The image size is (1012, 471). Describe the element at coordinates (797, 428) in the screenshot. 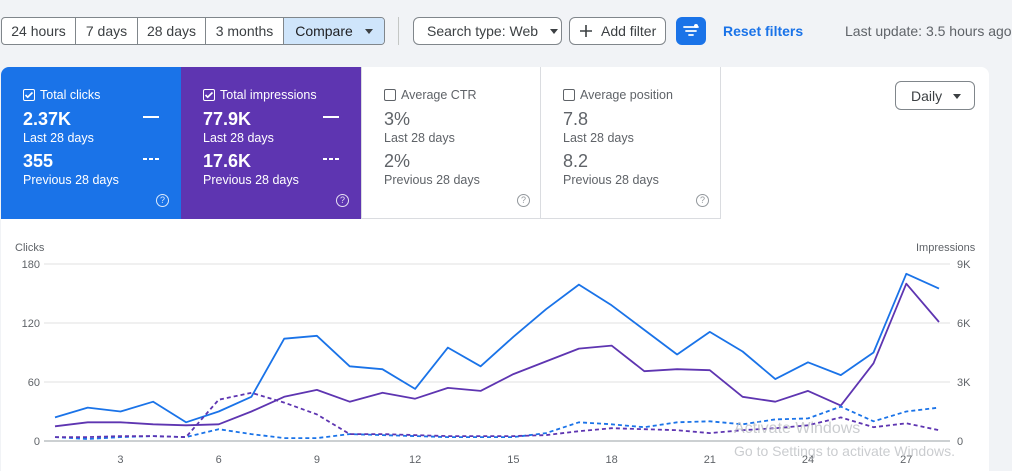

I see `watermark-title: Activate Windows` at that location.